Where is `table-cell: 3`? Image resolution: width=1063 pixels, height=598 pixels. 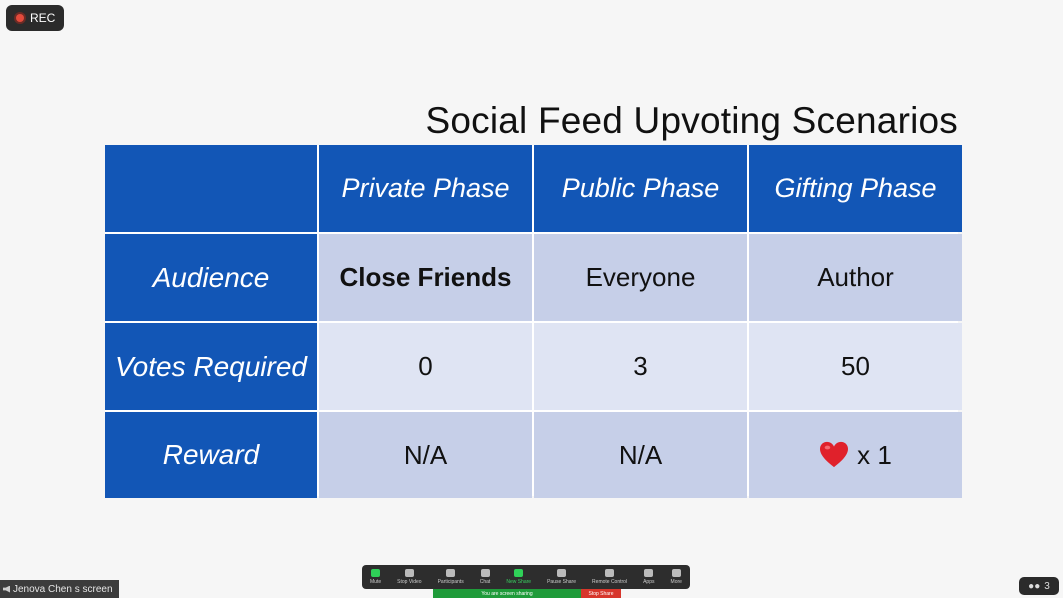
table-cell: 3 is located at coordinates (640, 366).